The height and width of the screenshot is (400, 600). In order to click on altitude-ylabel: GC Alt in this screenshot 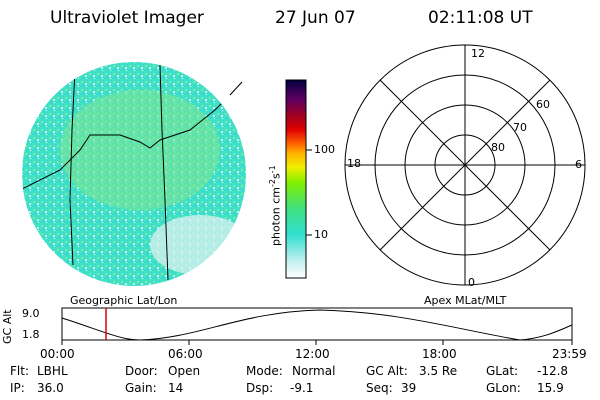, I will do `click(7, 326)`.